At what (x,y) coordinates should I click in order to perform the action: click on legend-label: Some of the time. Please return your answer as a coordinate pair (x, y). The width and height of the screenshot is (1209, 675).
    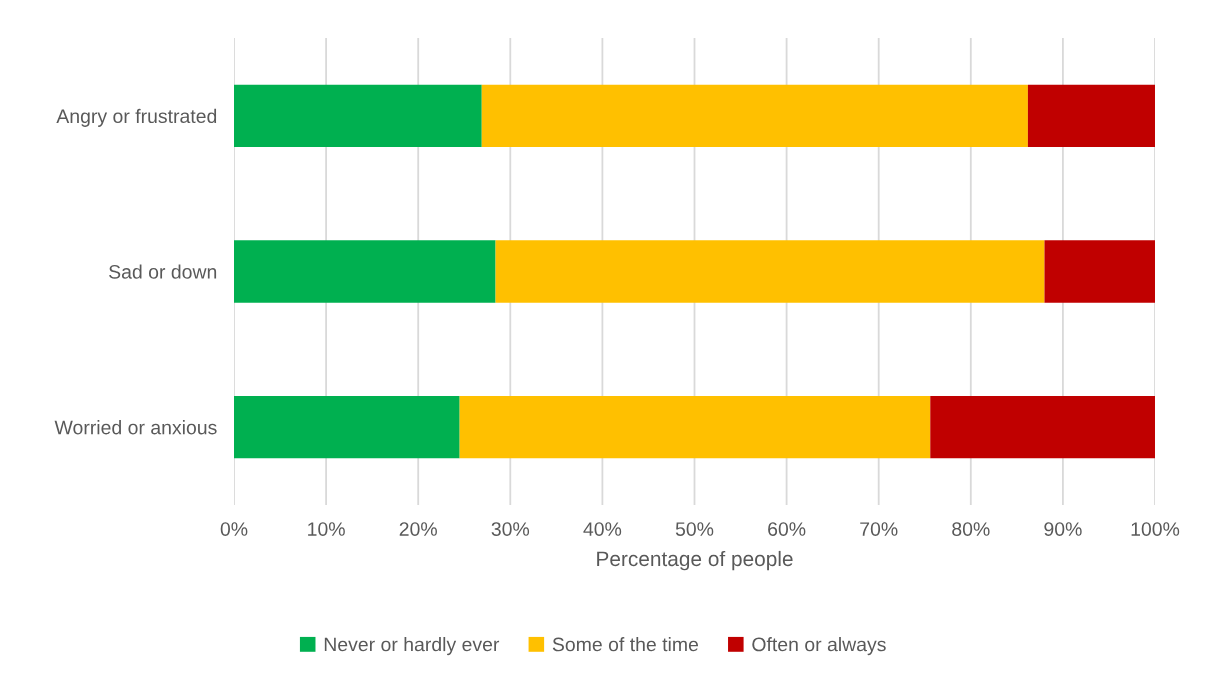
    Looking at the image, I should click on (625, 644).